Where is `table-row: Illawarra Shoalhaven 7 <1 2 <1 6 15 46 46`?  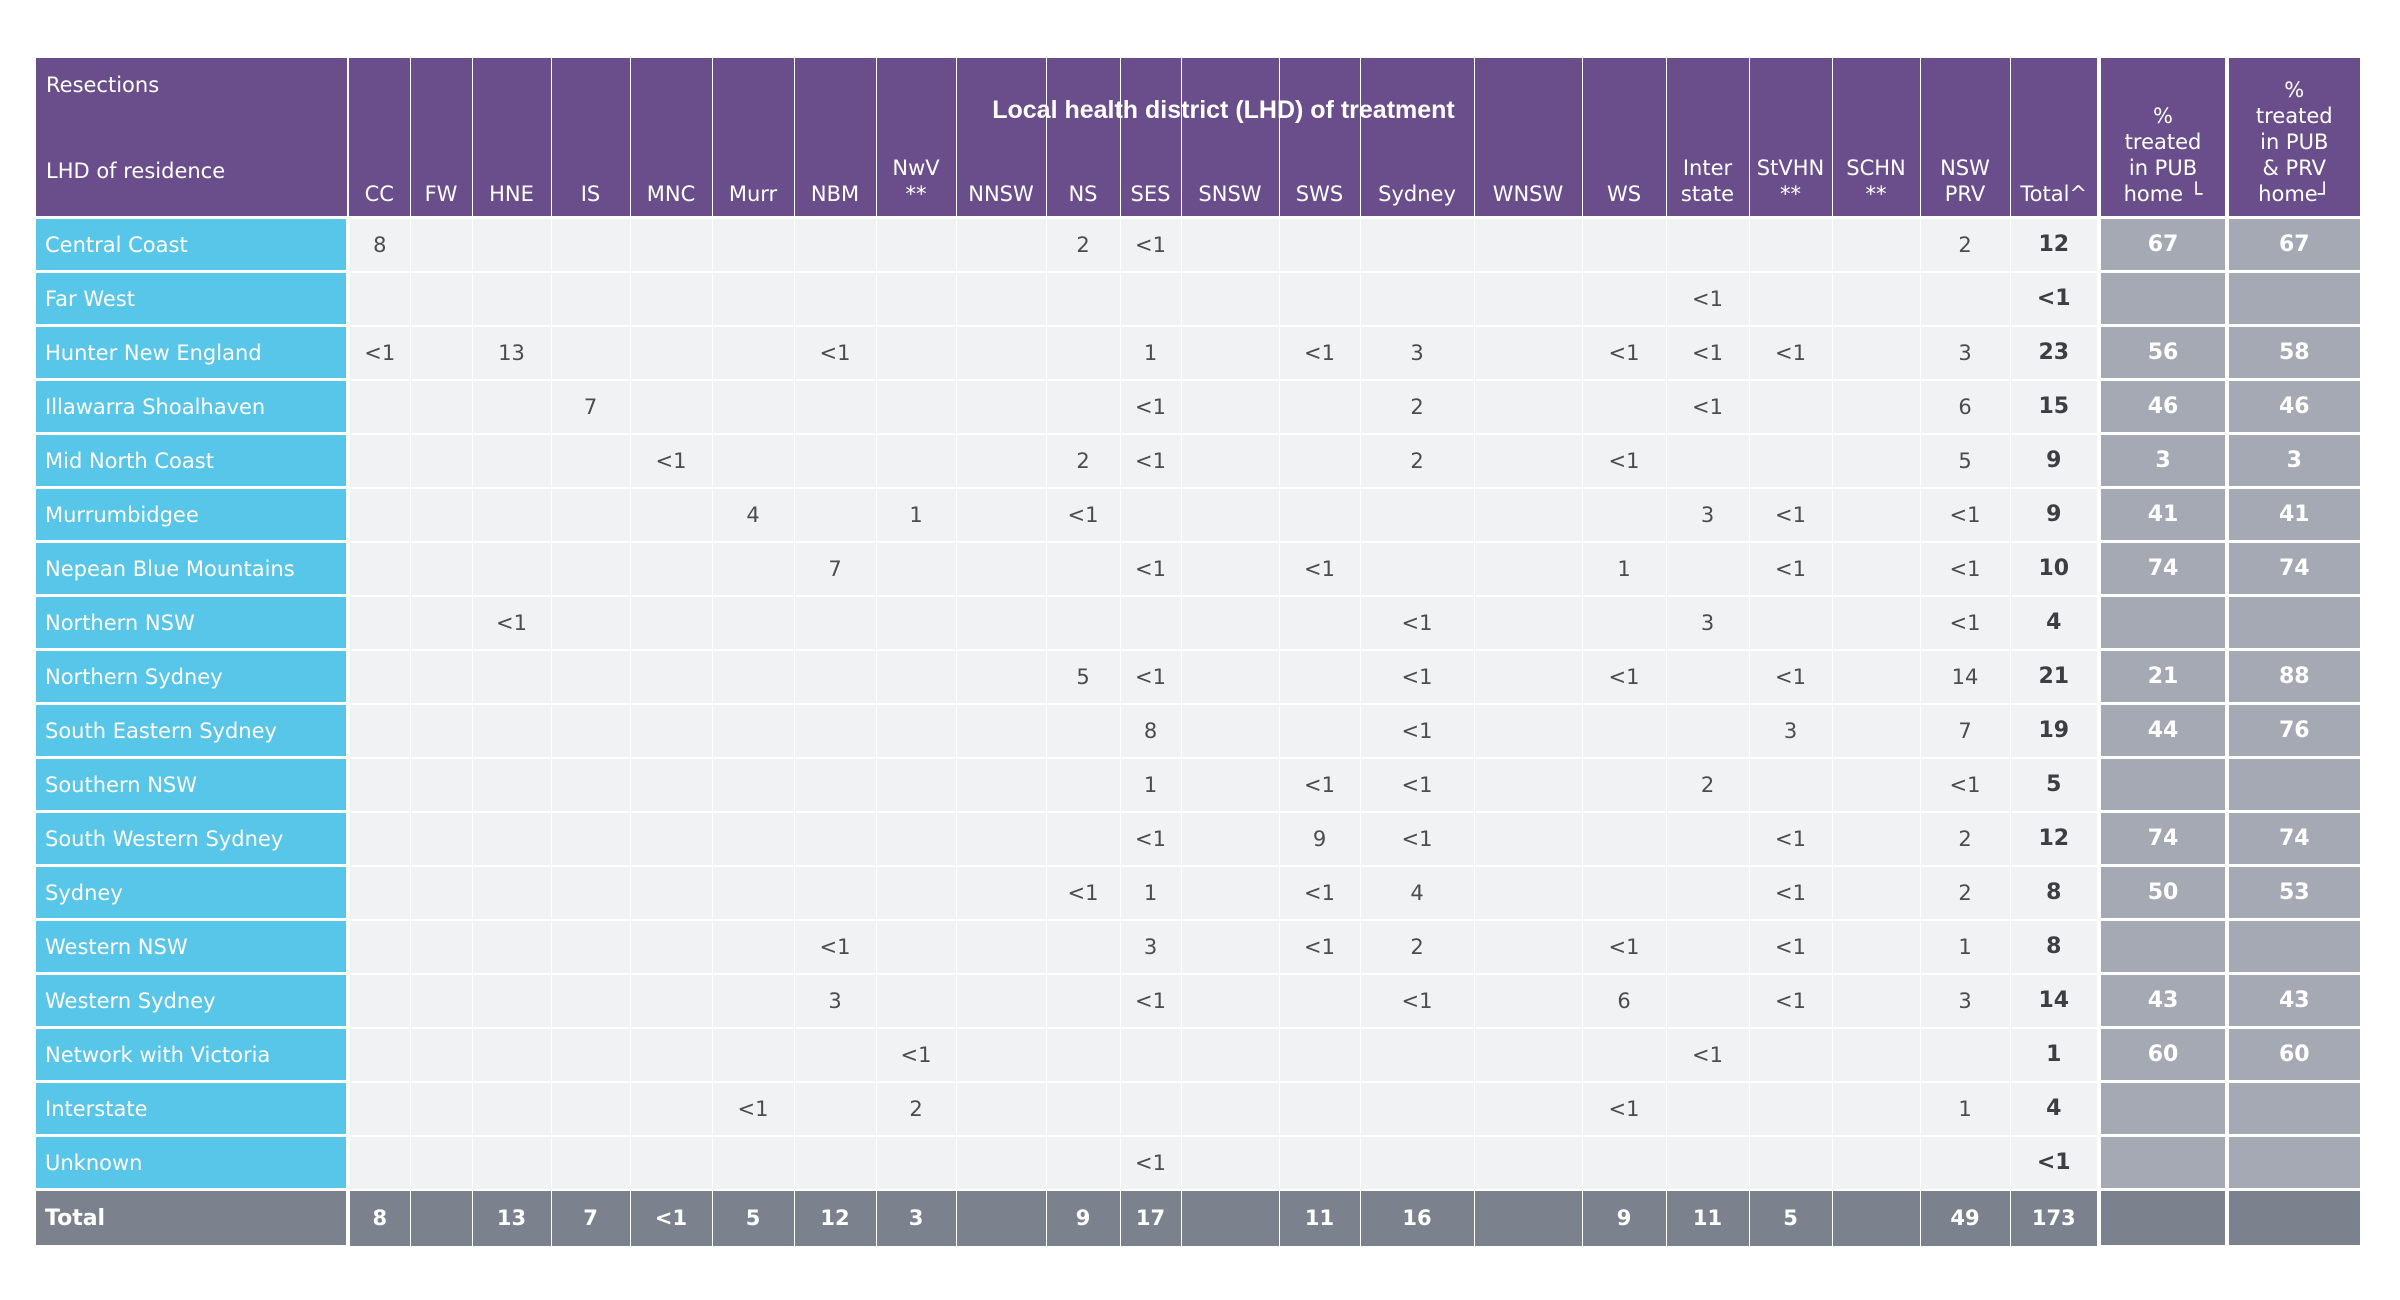 table-row: Illawarra Shoalhaven 7 <1 2 <1 6 15 46 46 is located at coordinates (1198, 407).